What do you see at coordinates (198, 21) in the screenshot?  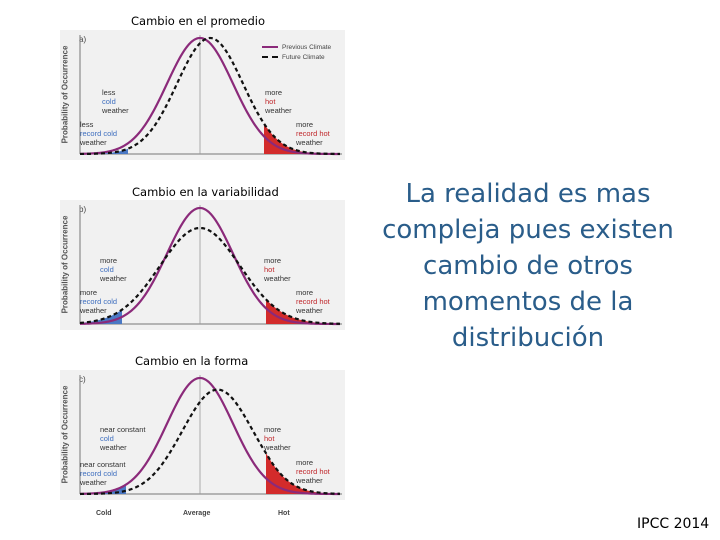 I see `caption-mean-shift: Cambio en el promedio` at bounding box center [198, 21].